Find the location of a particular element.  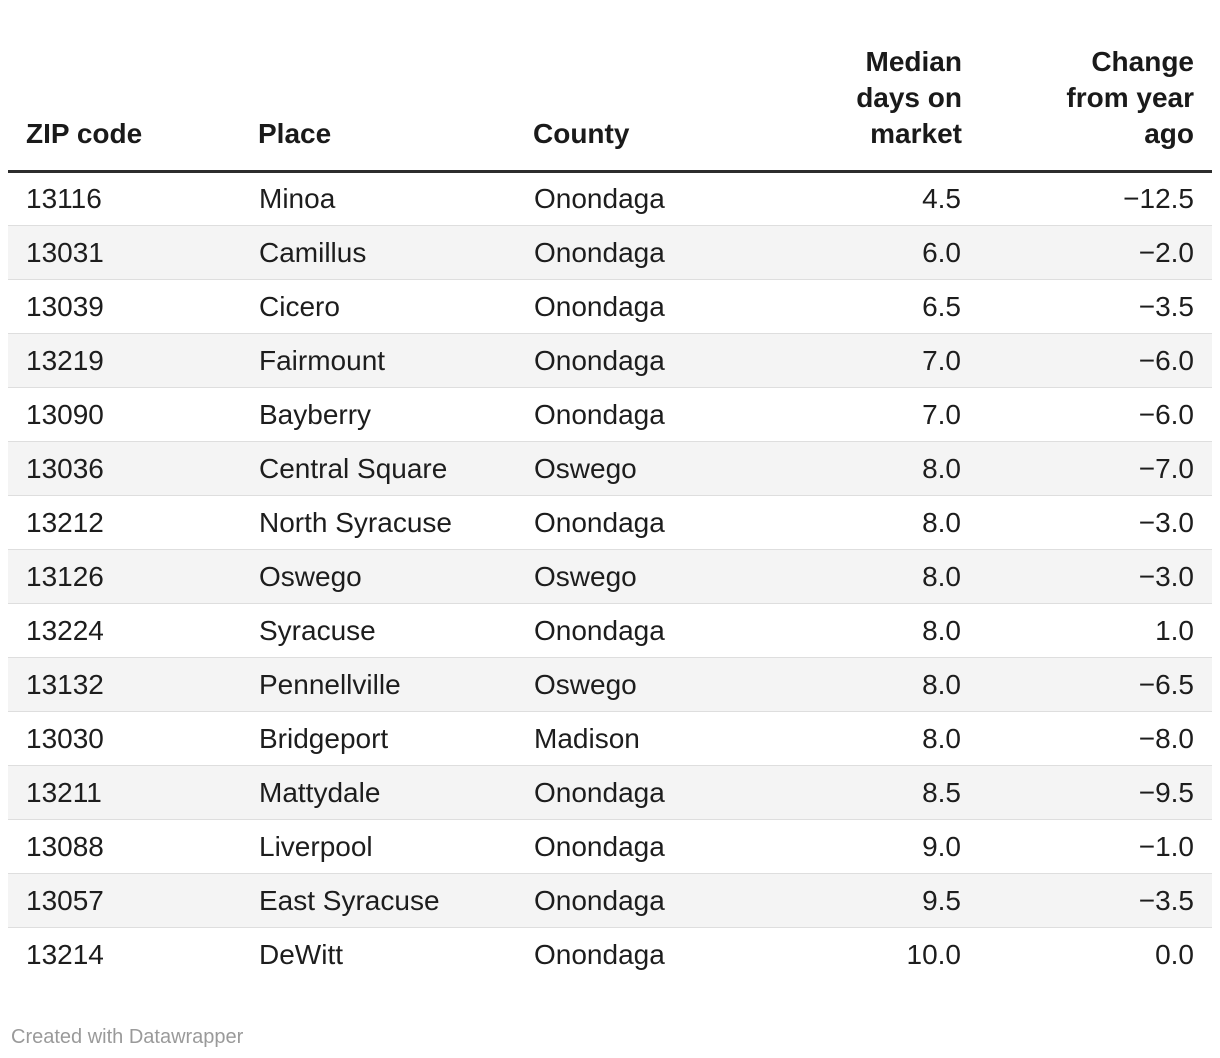

cell-zip: 13126 is located at coordinates (65, 576).